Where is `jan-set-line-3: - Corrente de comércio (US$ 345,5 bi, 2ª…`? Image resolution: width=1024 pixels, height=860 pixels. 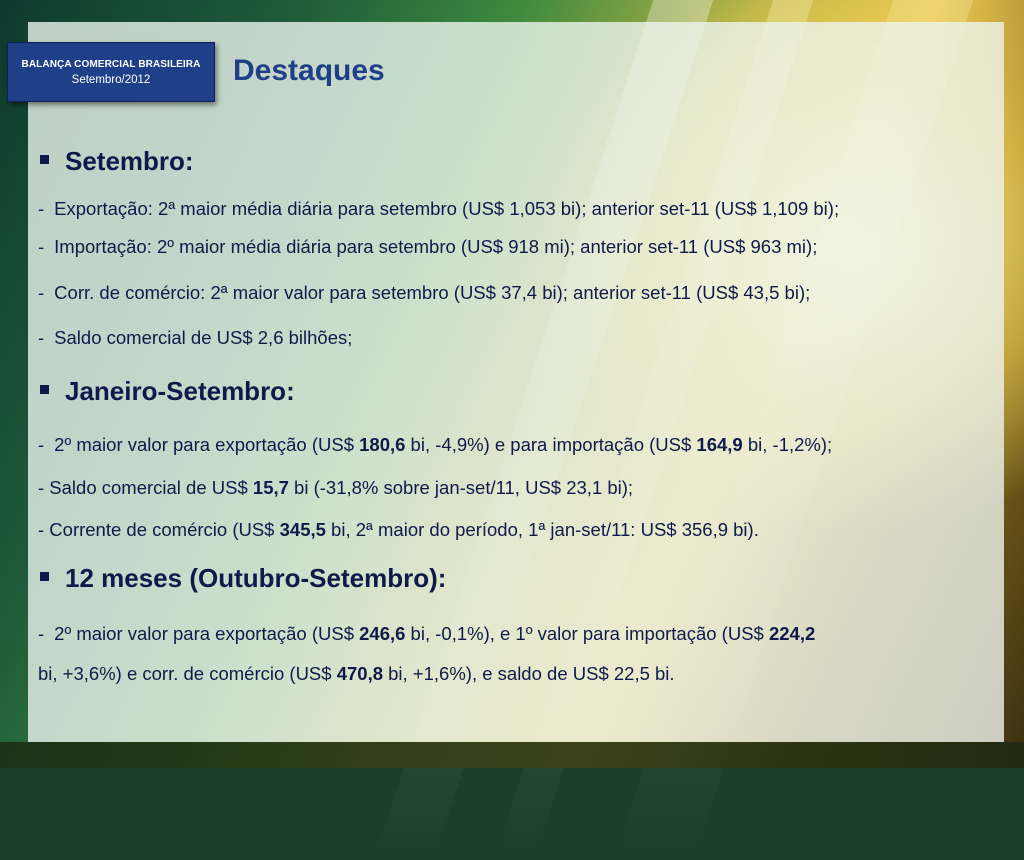 jan-set-line-3: - Corrente de comércio (US$ 345,5 bi, 2ª… is located at coordinates (398, 529).